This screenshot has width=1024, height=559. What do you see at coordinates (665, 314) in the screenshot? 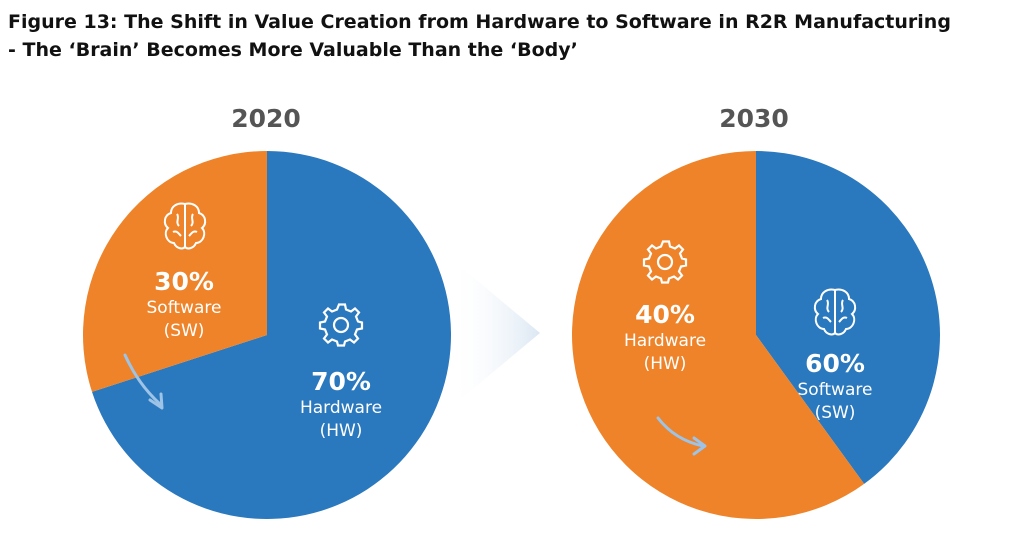
I see `pie-2030-hardware-percent: 40%` at bounding box center [665, 314].